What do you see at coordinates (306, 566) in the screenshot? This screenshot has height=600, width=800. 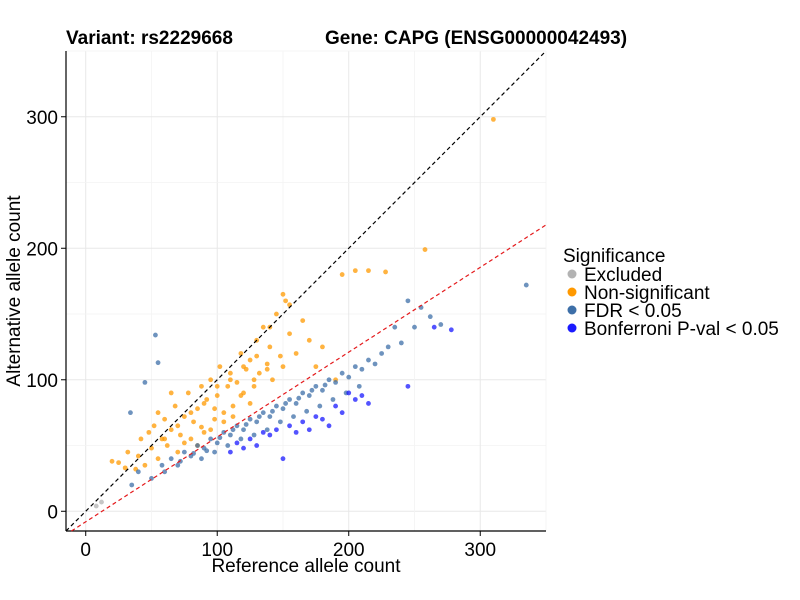 I see `x-axis-title: Reference allele count` at bounding box center [306, 566].